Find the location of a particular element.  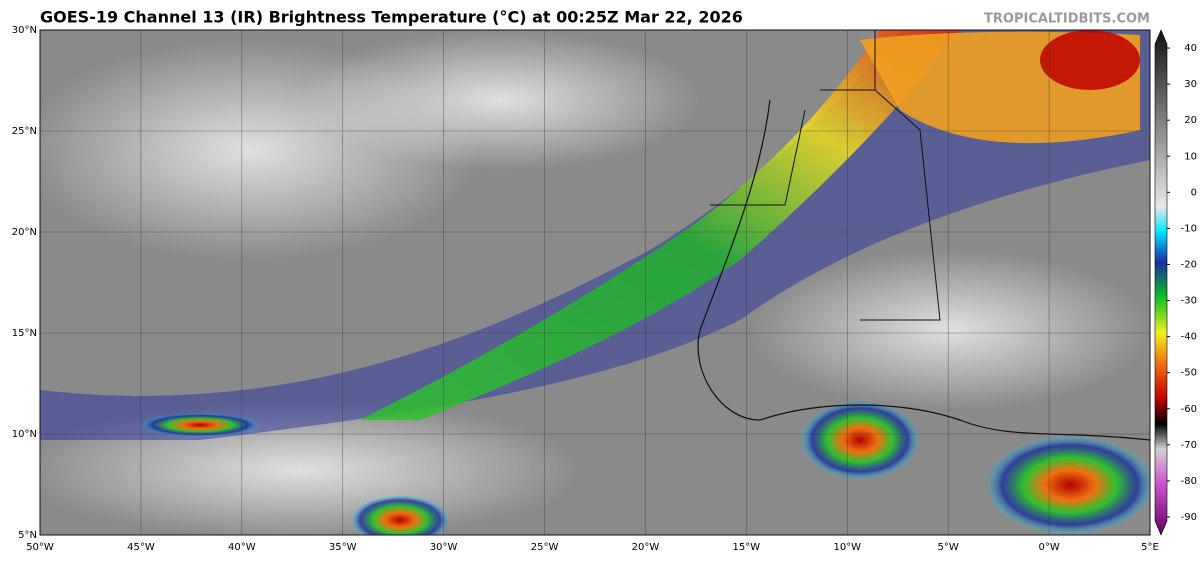

lon-label: 50°W is located at coordinates (40, 547).